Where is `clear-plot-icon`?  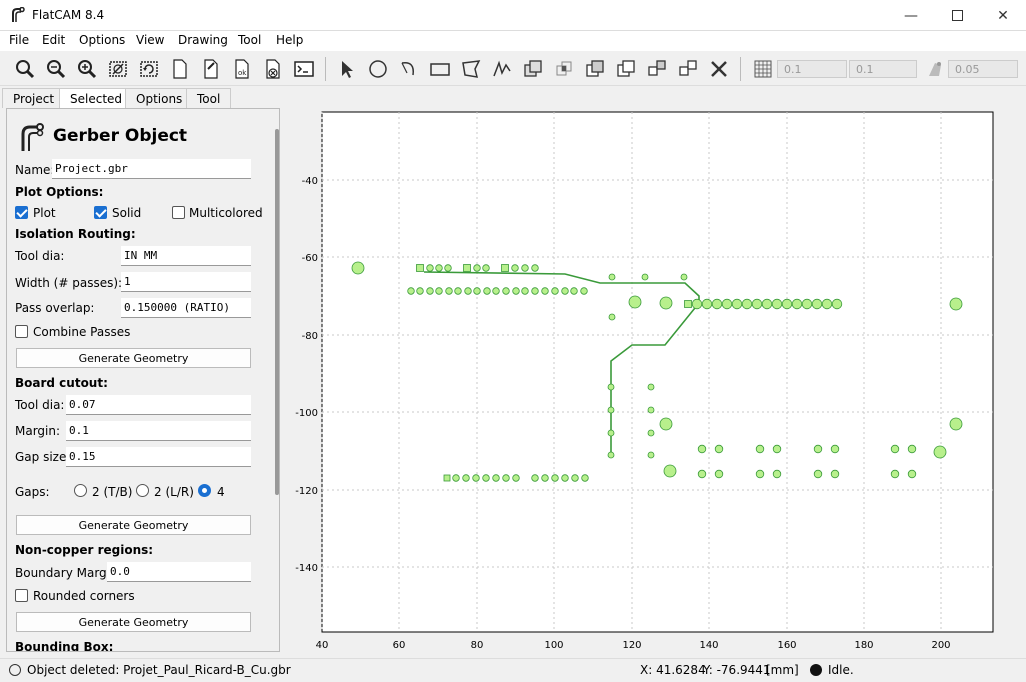
clear-plot-icon is located at coordinates (118, 69).